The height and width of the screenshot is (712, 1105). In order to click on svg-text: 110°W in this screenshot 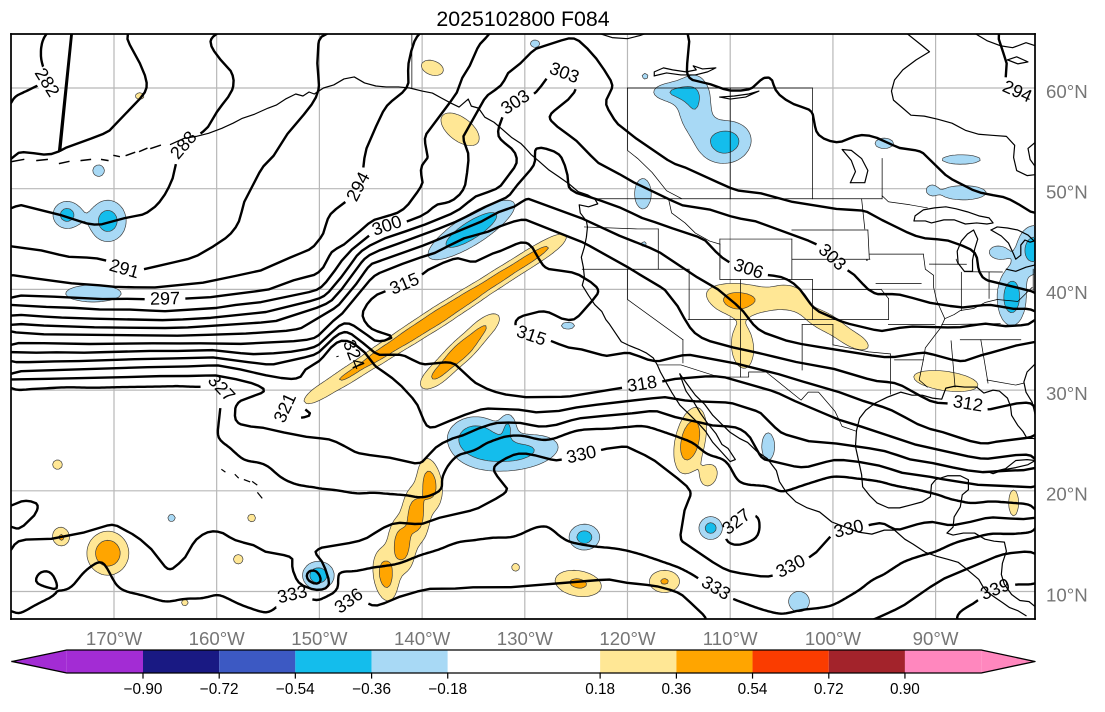, I will do `click(730, 638)`.